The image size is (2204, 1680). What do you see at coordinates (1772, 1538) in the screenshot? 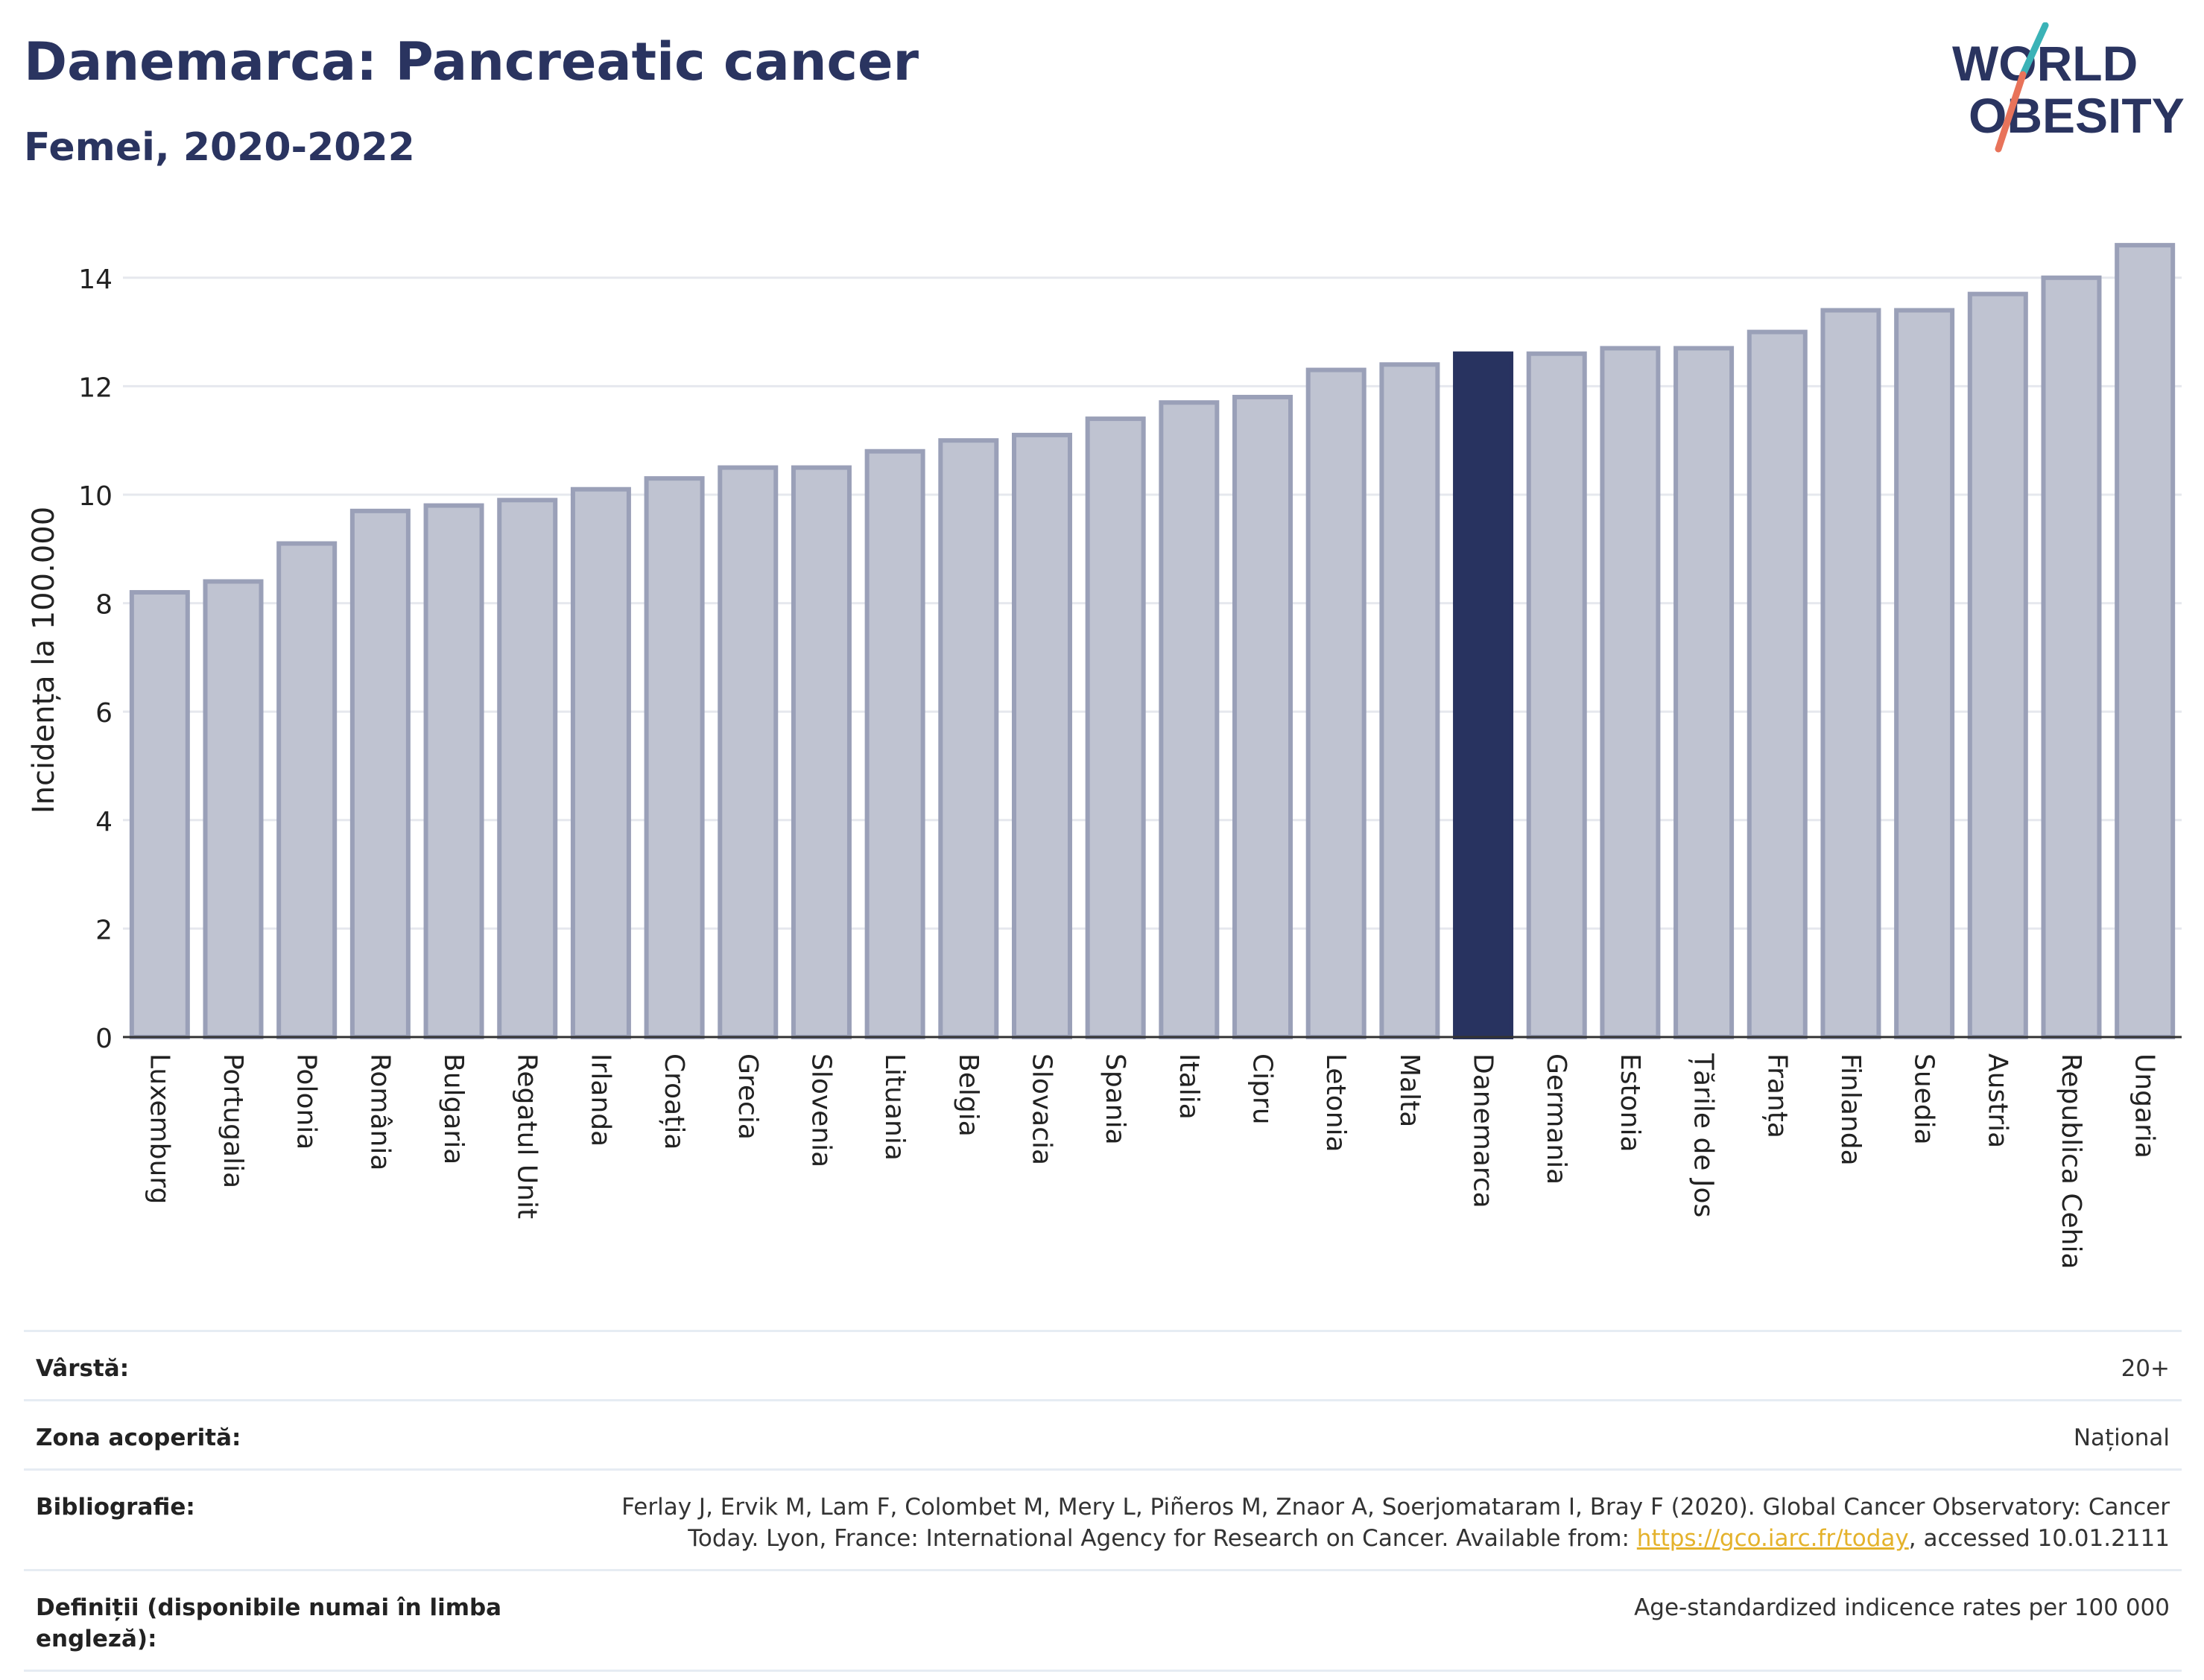
I see `bibliography-link: https://gco.iarc.fr/today` at bounding box center [1772, 1538].